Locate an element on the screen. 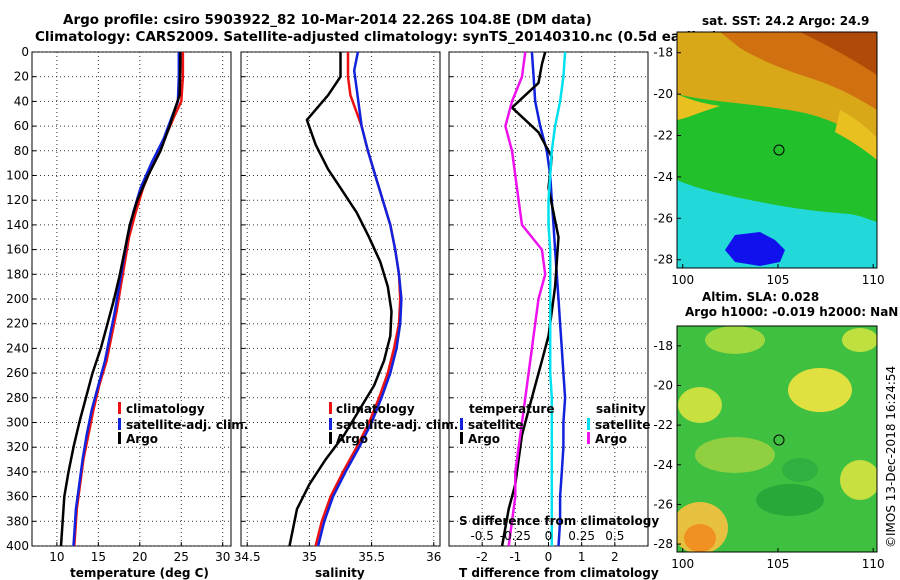  legend-swatch-argo is located at coordinates (330, 438).